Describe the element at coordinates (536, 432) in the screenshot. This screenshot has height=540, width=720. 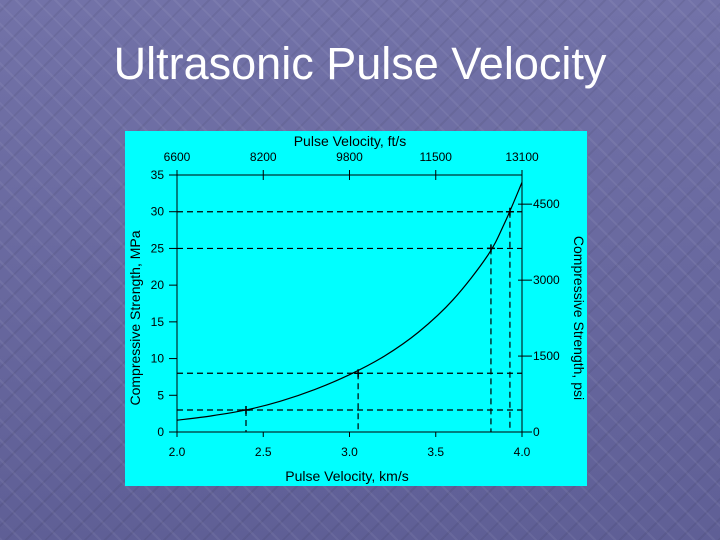
I see `psi-tick-label: 0` at that location.